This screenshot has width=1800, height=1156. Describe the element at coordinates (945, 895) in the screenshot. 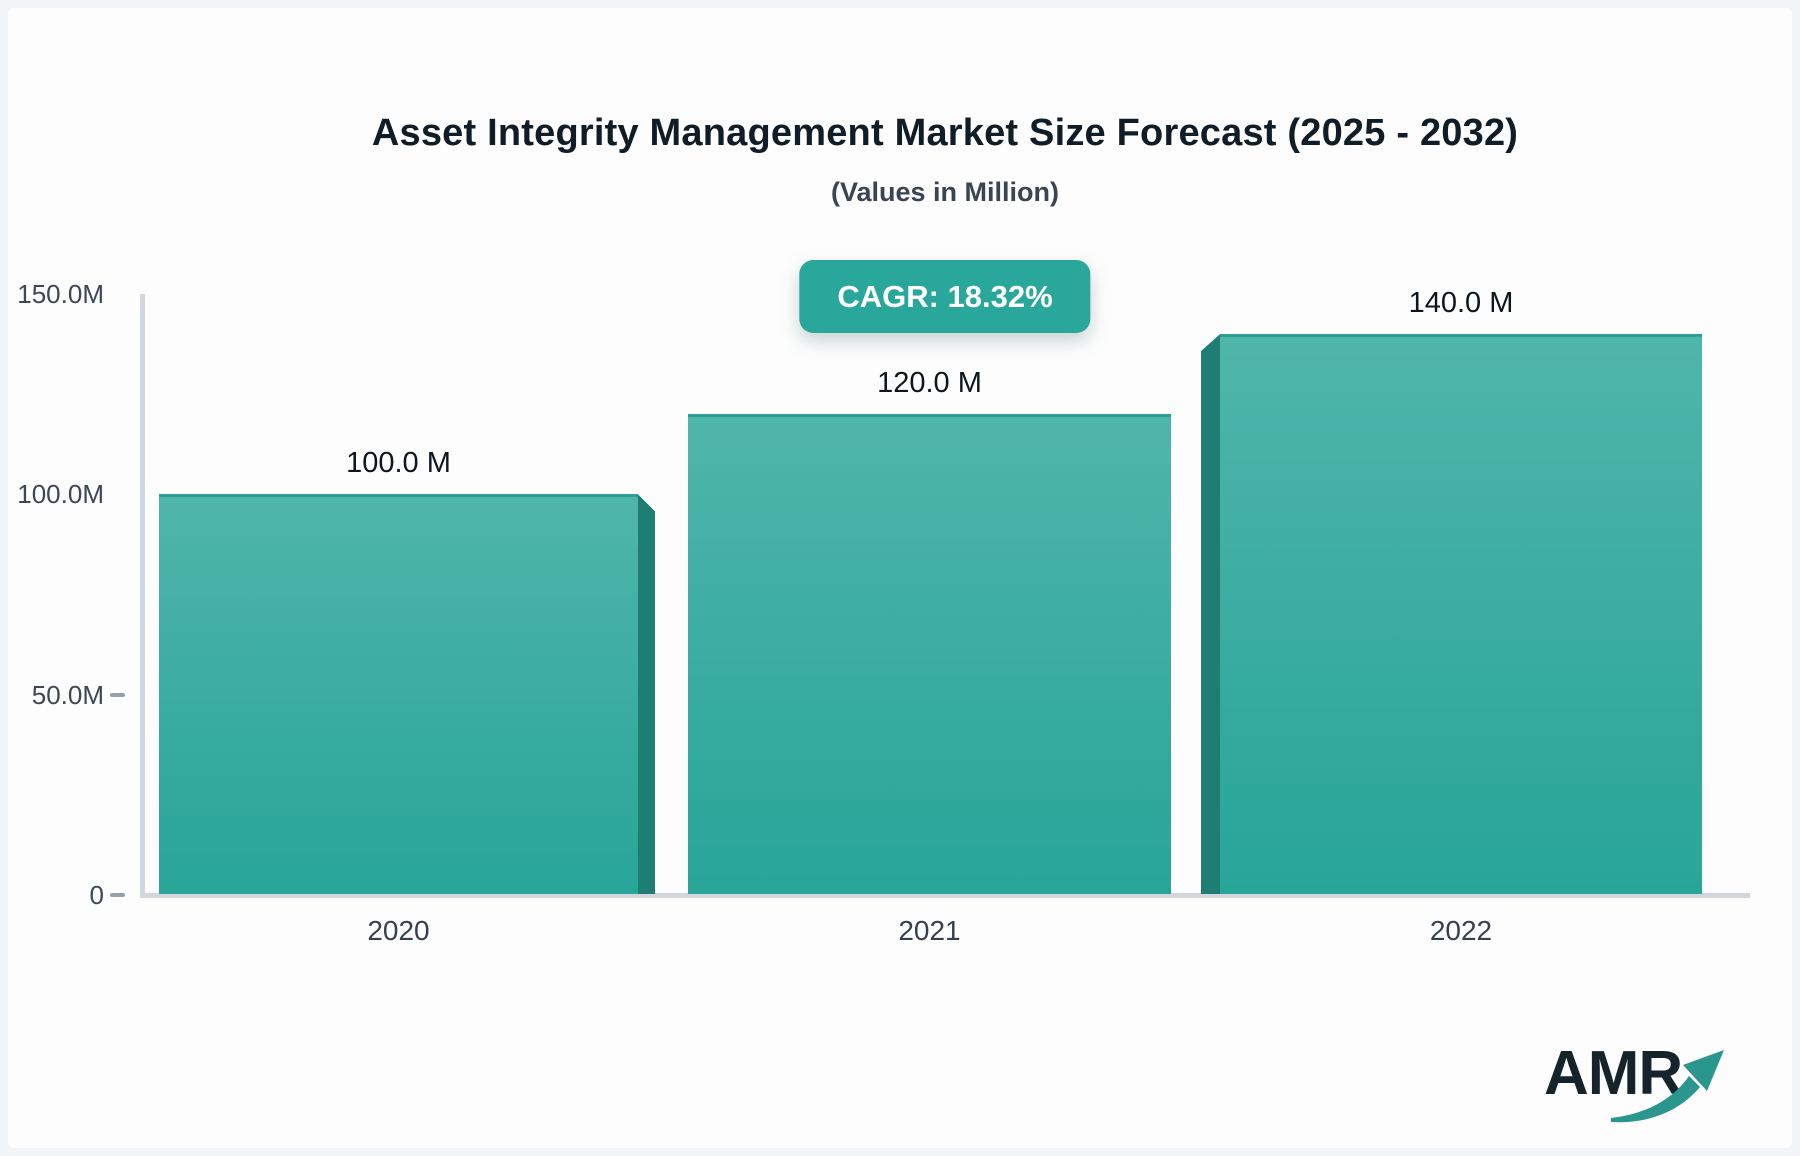

I see `x-axis-line` at that location.